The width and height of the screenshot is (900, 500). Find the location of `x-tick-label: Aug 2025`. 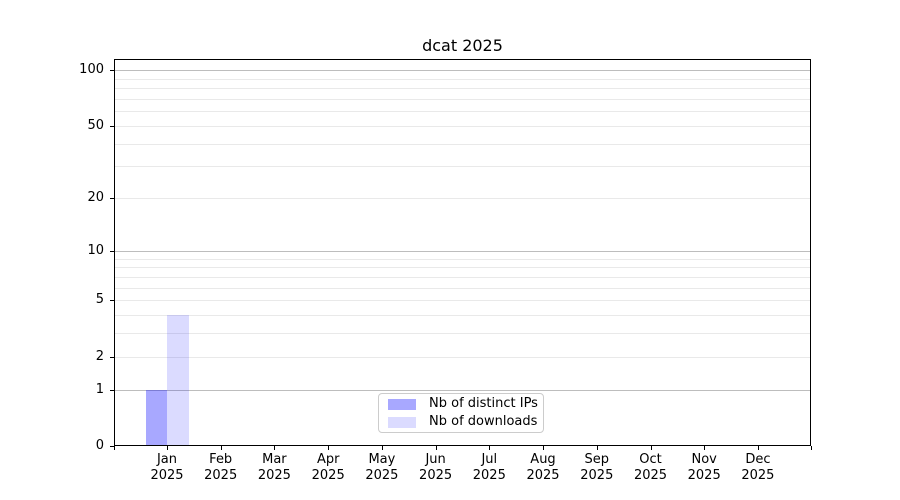

x-tick-label: Aug 2025 is located at coordinates (543, 467).